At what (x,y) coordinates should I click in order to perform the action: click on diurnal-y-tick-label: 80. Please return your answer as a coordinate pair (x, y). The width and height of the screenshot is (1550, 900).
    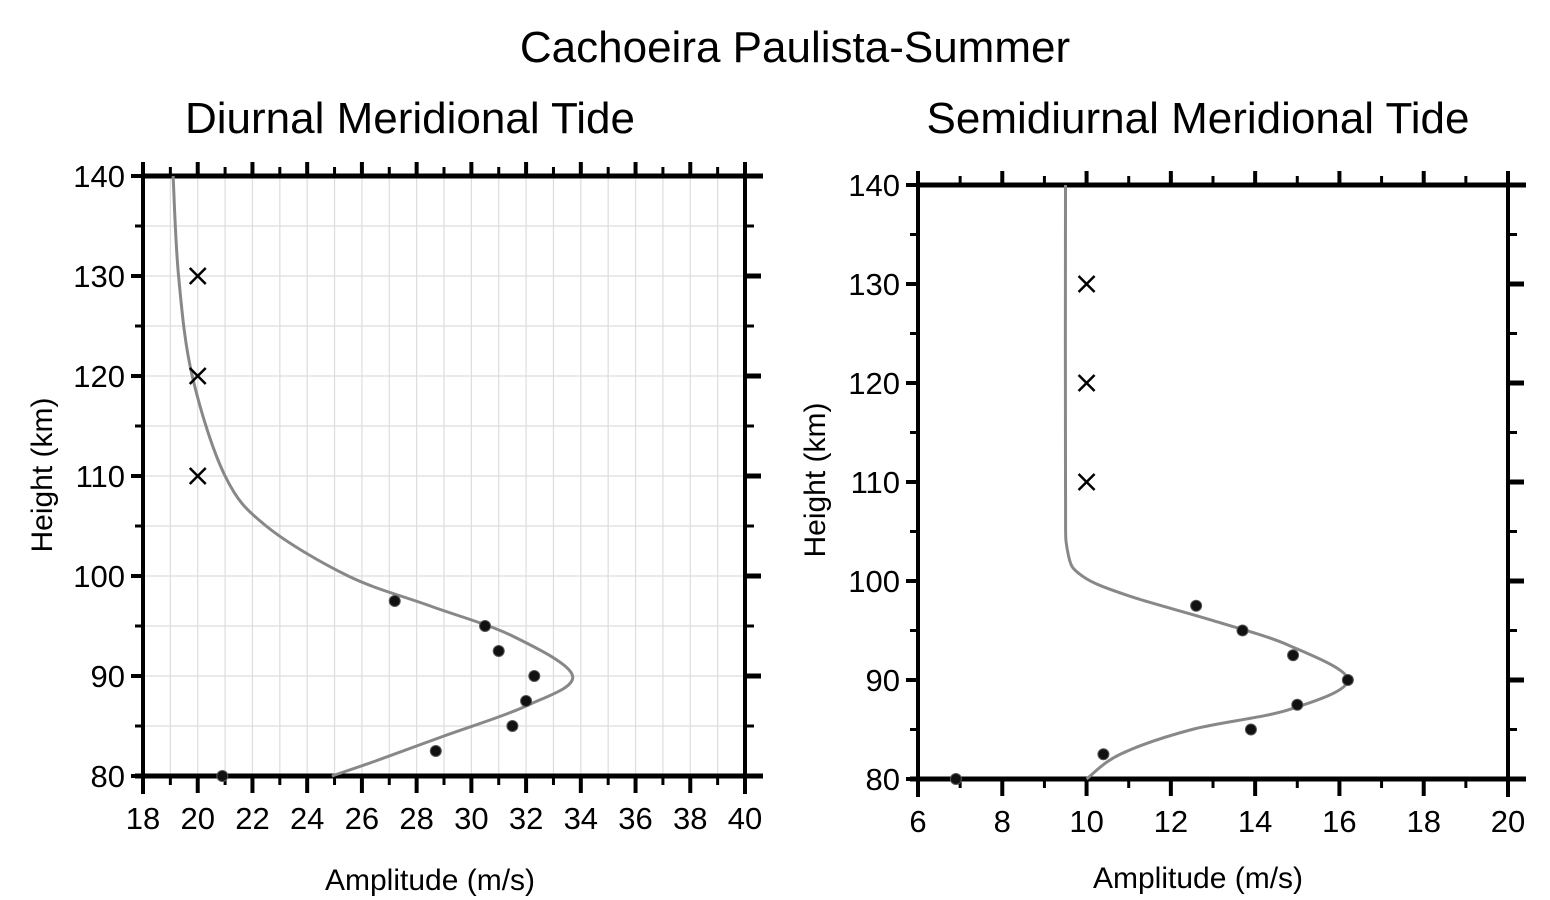
    Looking at the image, I should click on (108, 776).